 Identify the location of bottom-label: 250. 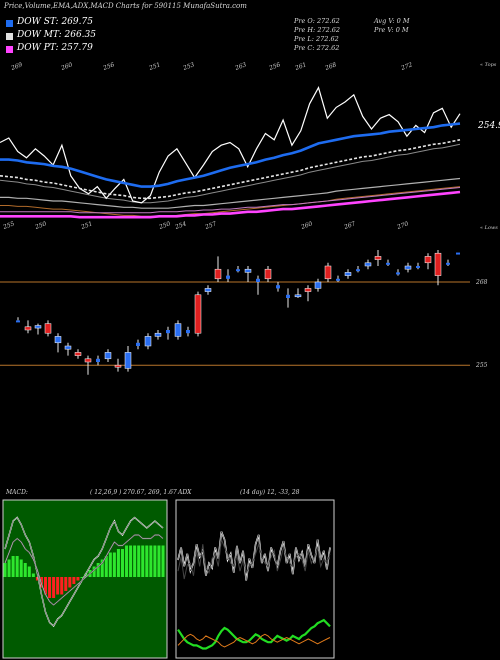
(40, 225).